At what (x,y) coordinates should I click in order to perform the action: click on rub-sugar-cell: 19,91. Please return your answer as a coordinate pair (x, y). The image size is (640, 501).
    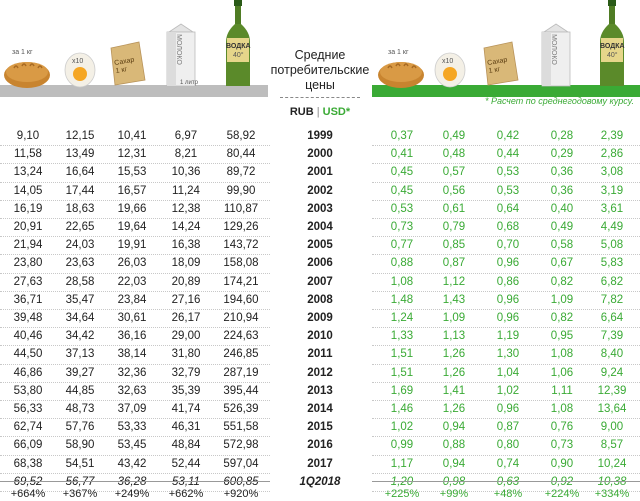
    Looking at the image, I should click on (132, 245).